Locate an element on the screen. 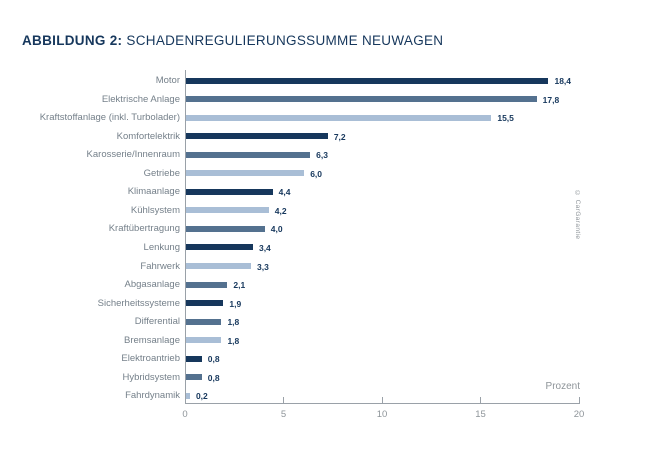  x-tick-label: 20 is located at coordinates (579, 414).